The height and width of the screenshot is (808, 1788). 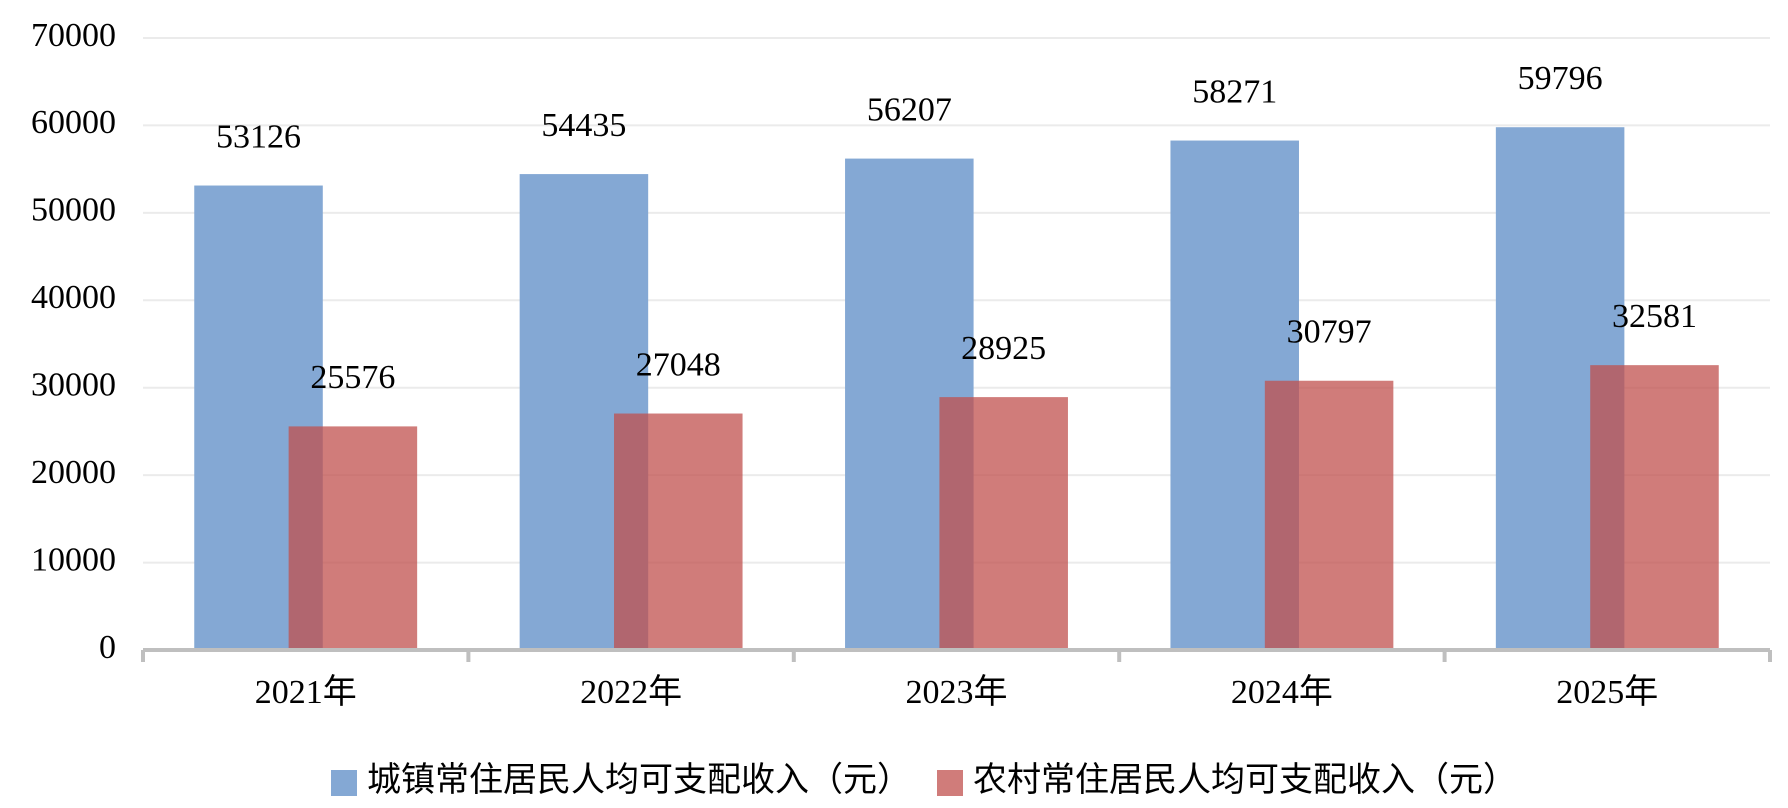 I want to click on data-label: 28925, so click(x=1003, y=348).